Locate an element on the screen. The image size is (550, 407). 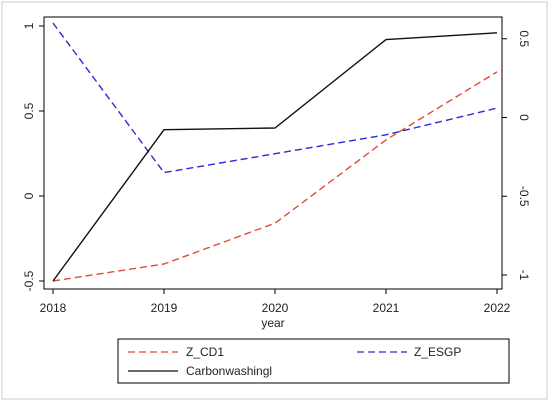
x-tick-label: 2018 is located at coordinates (53, 308).